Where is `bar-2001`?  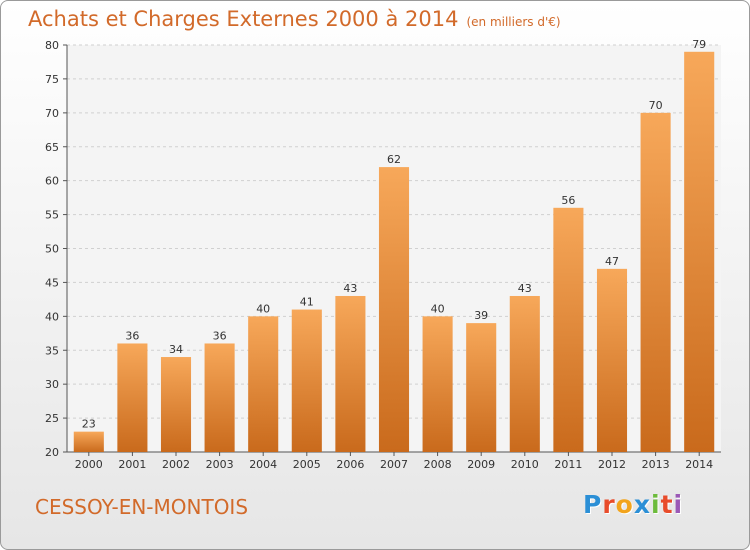 bar-2001 is located at coordinates (132, 397).